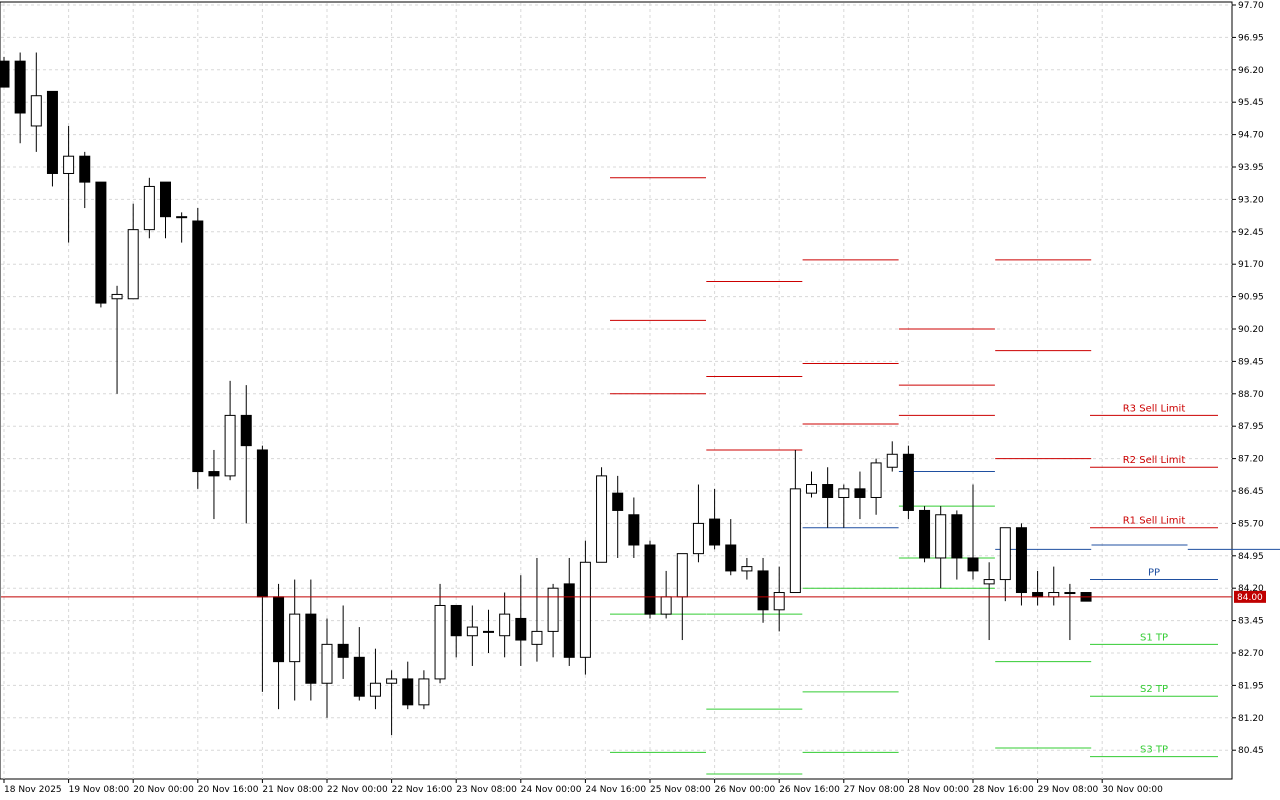 The height and width of the screenshot is (800, 1280). What do you see at coordinates (1154, 637) in the screenshot?
I see `level-label: S1 TP` at bounding box center [1154, 637].